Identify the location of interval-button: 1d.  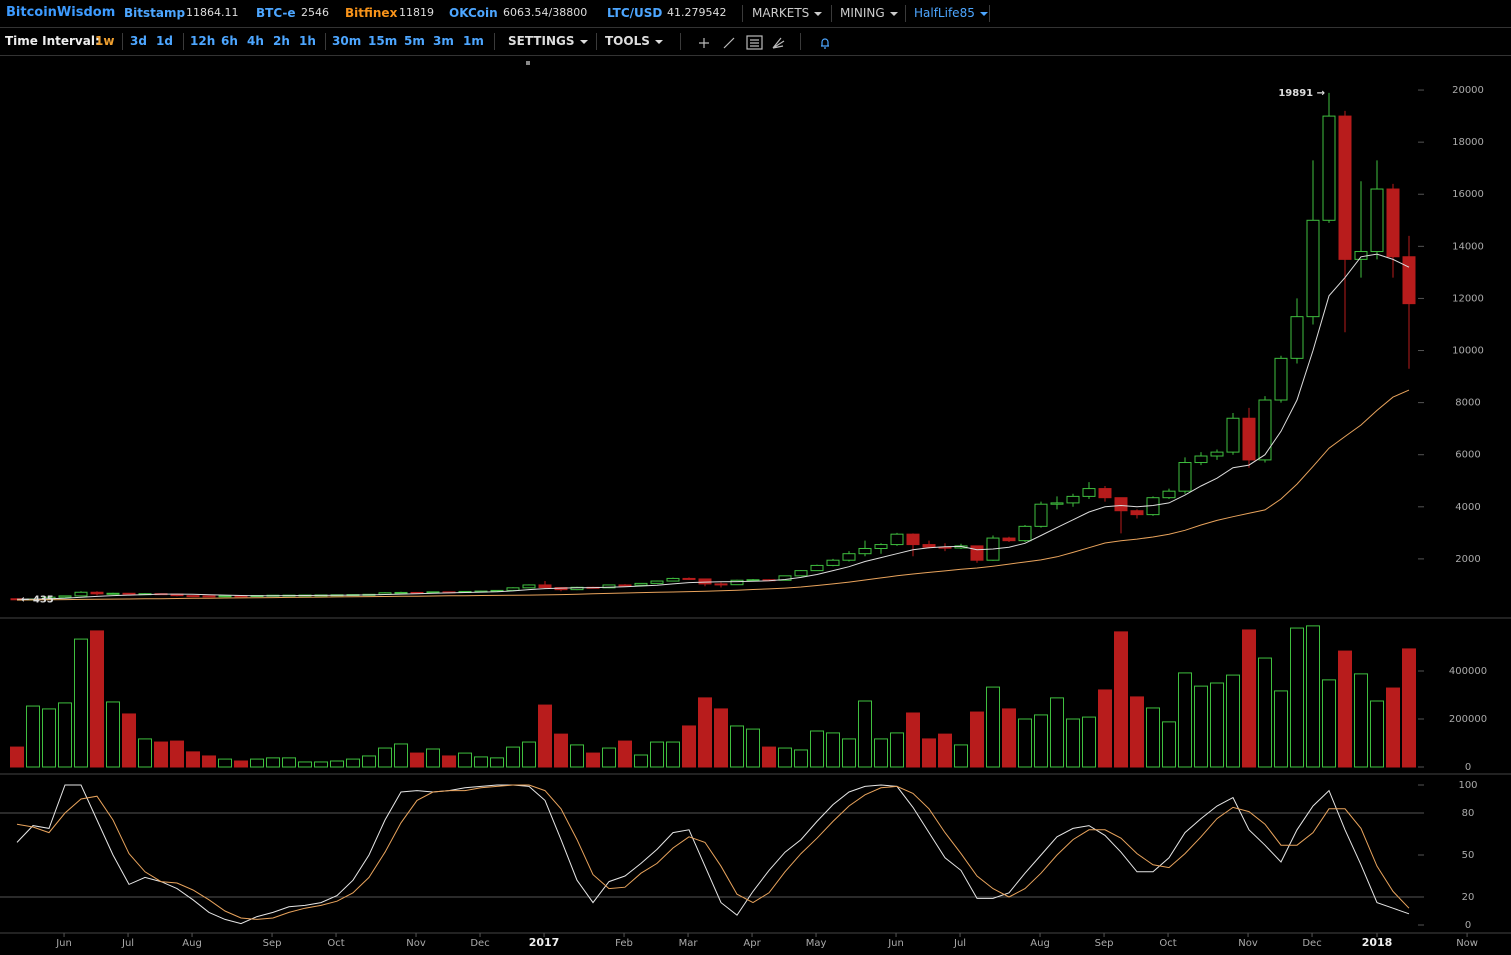
(164, 41).